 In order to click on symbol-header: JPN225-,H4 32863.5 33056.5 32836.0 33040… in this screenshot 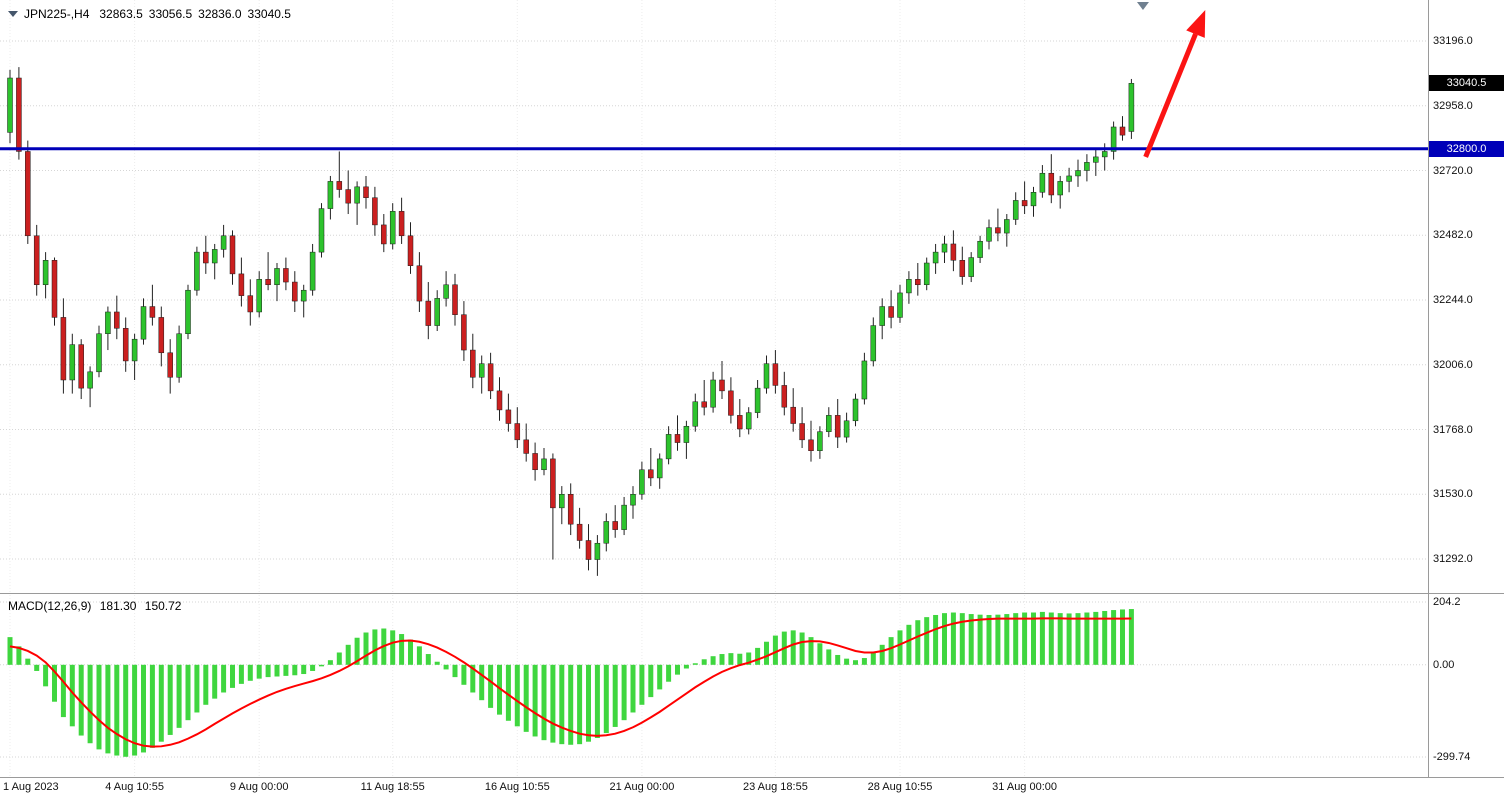, I will do `click(149, 14)`.